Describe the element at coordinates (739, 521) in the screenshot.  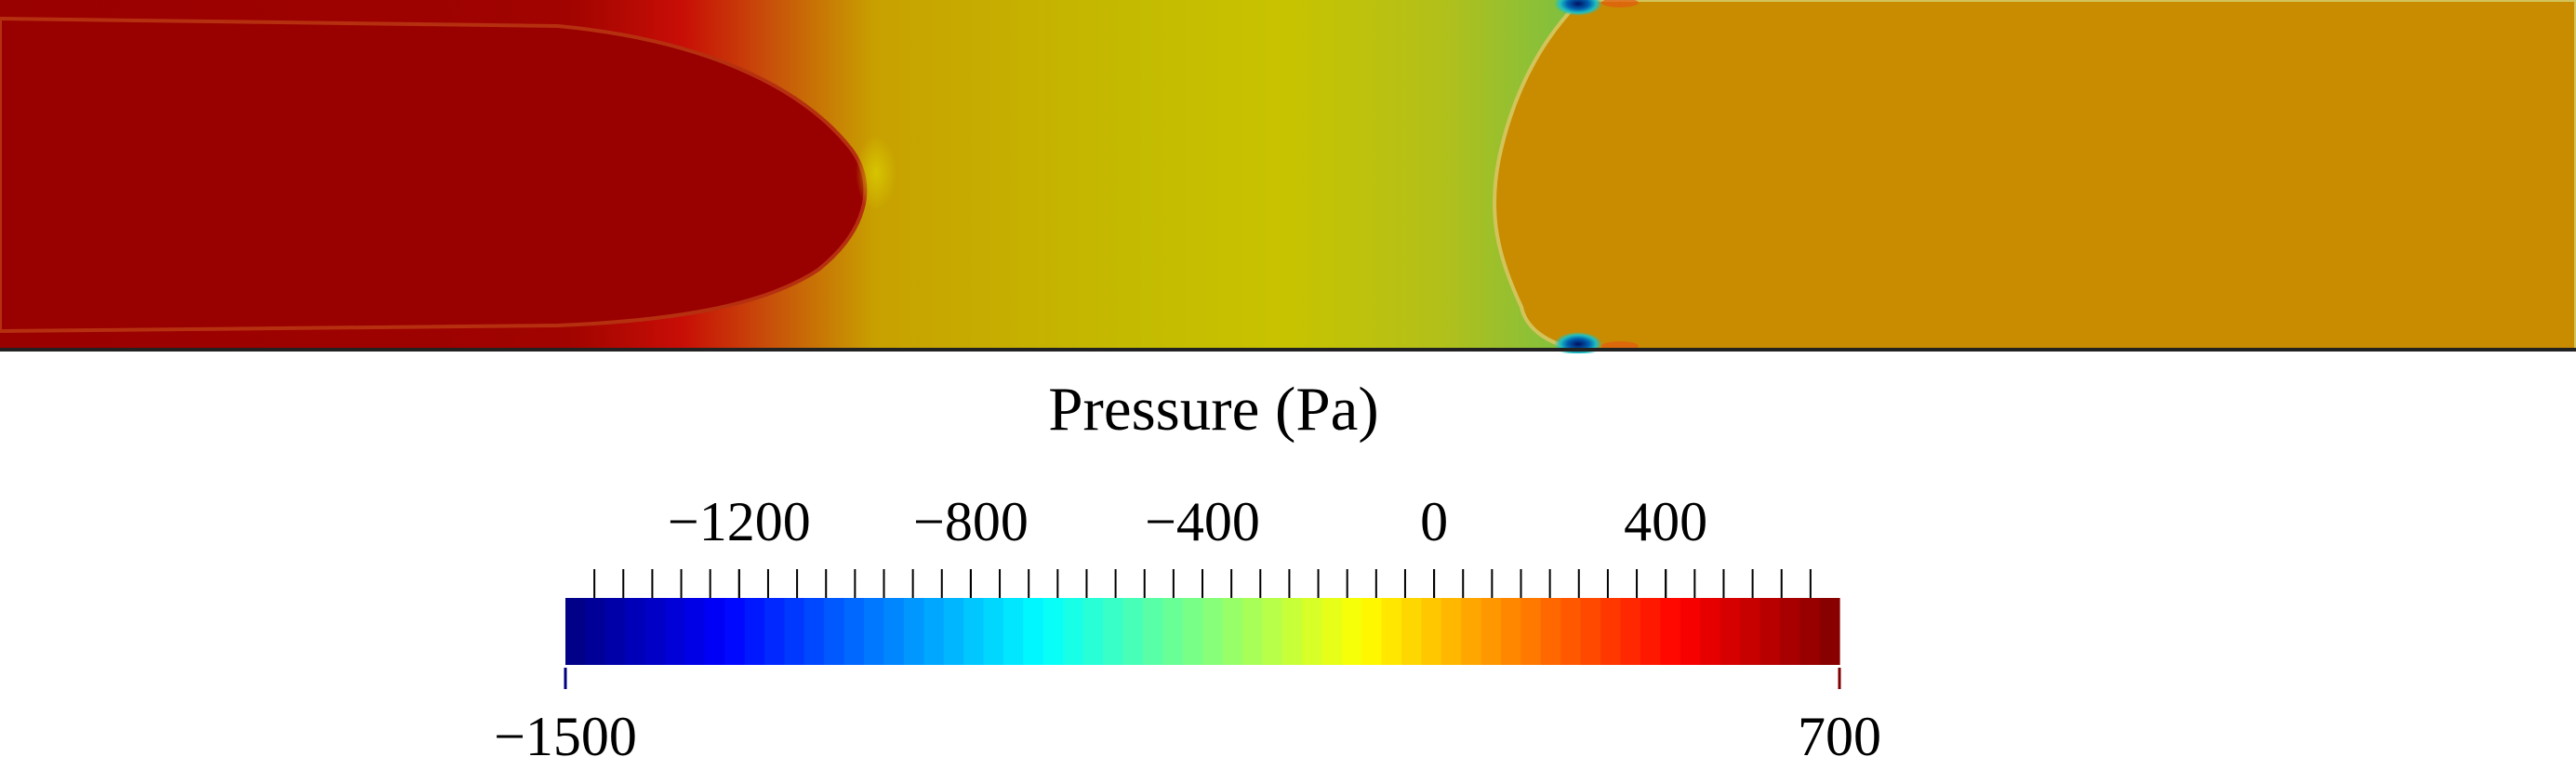
I see `colorbar-tick-label: −1200` at that location.